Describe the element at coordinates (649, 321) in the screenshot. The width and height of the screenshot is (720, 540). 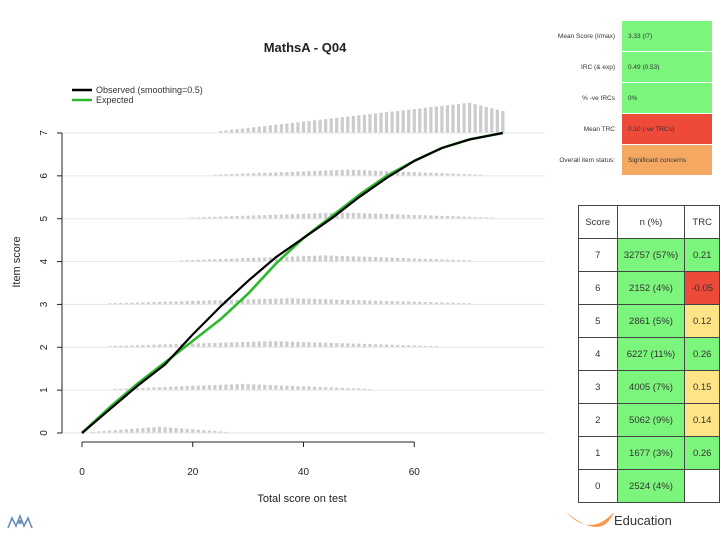
I see `table-row: 5 2861 (5%) 0.12` at that location.